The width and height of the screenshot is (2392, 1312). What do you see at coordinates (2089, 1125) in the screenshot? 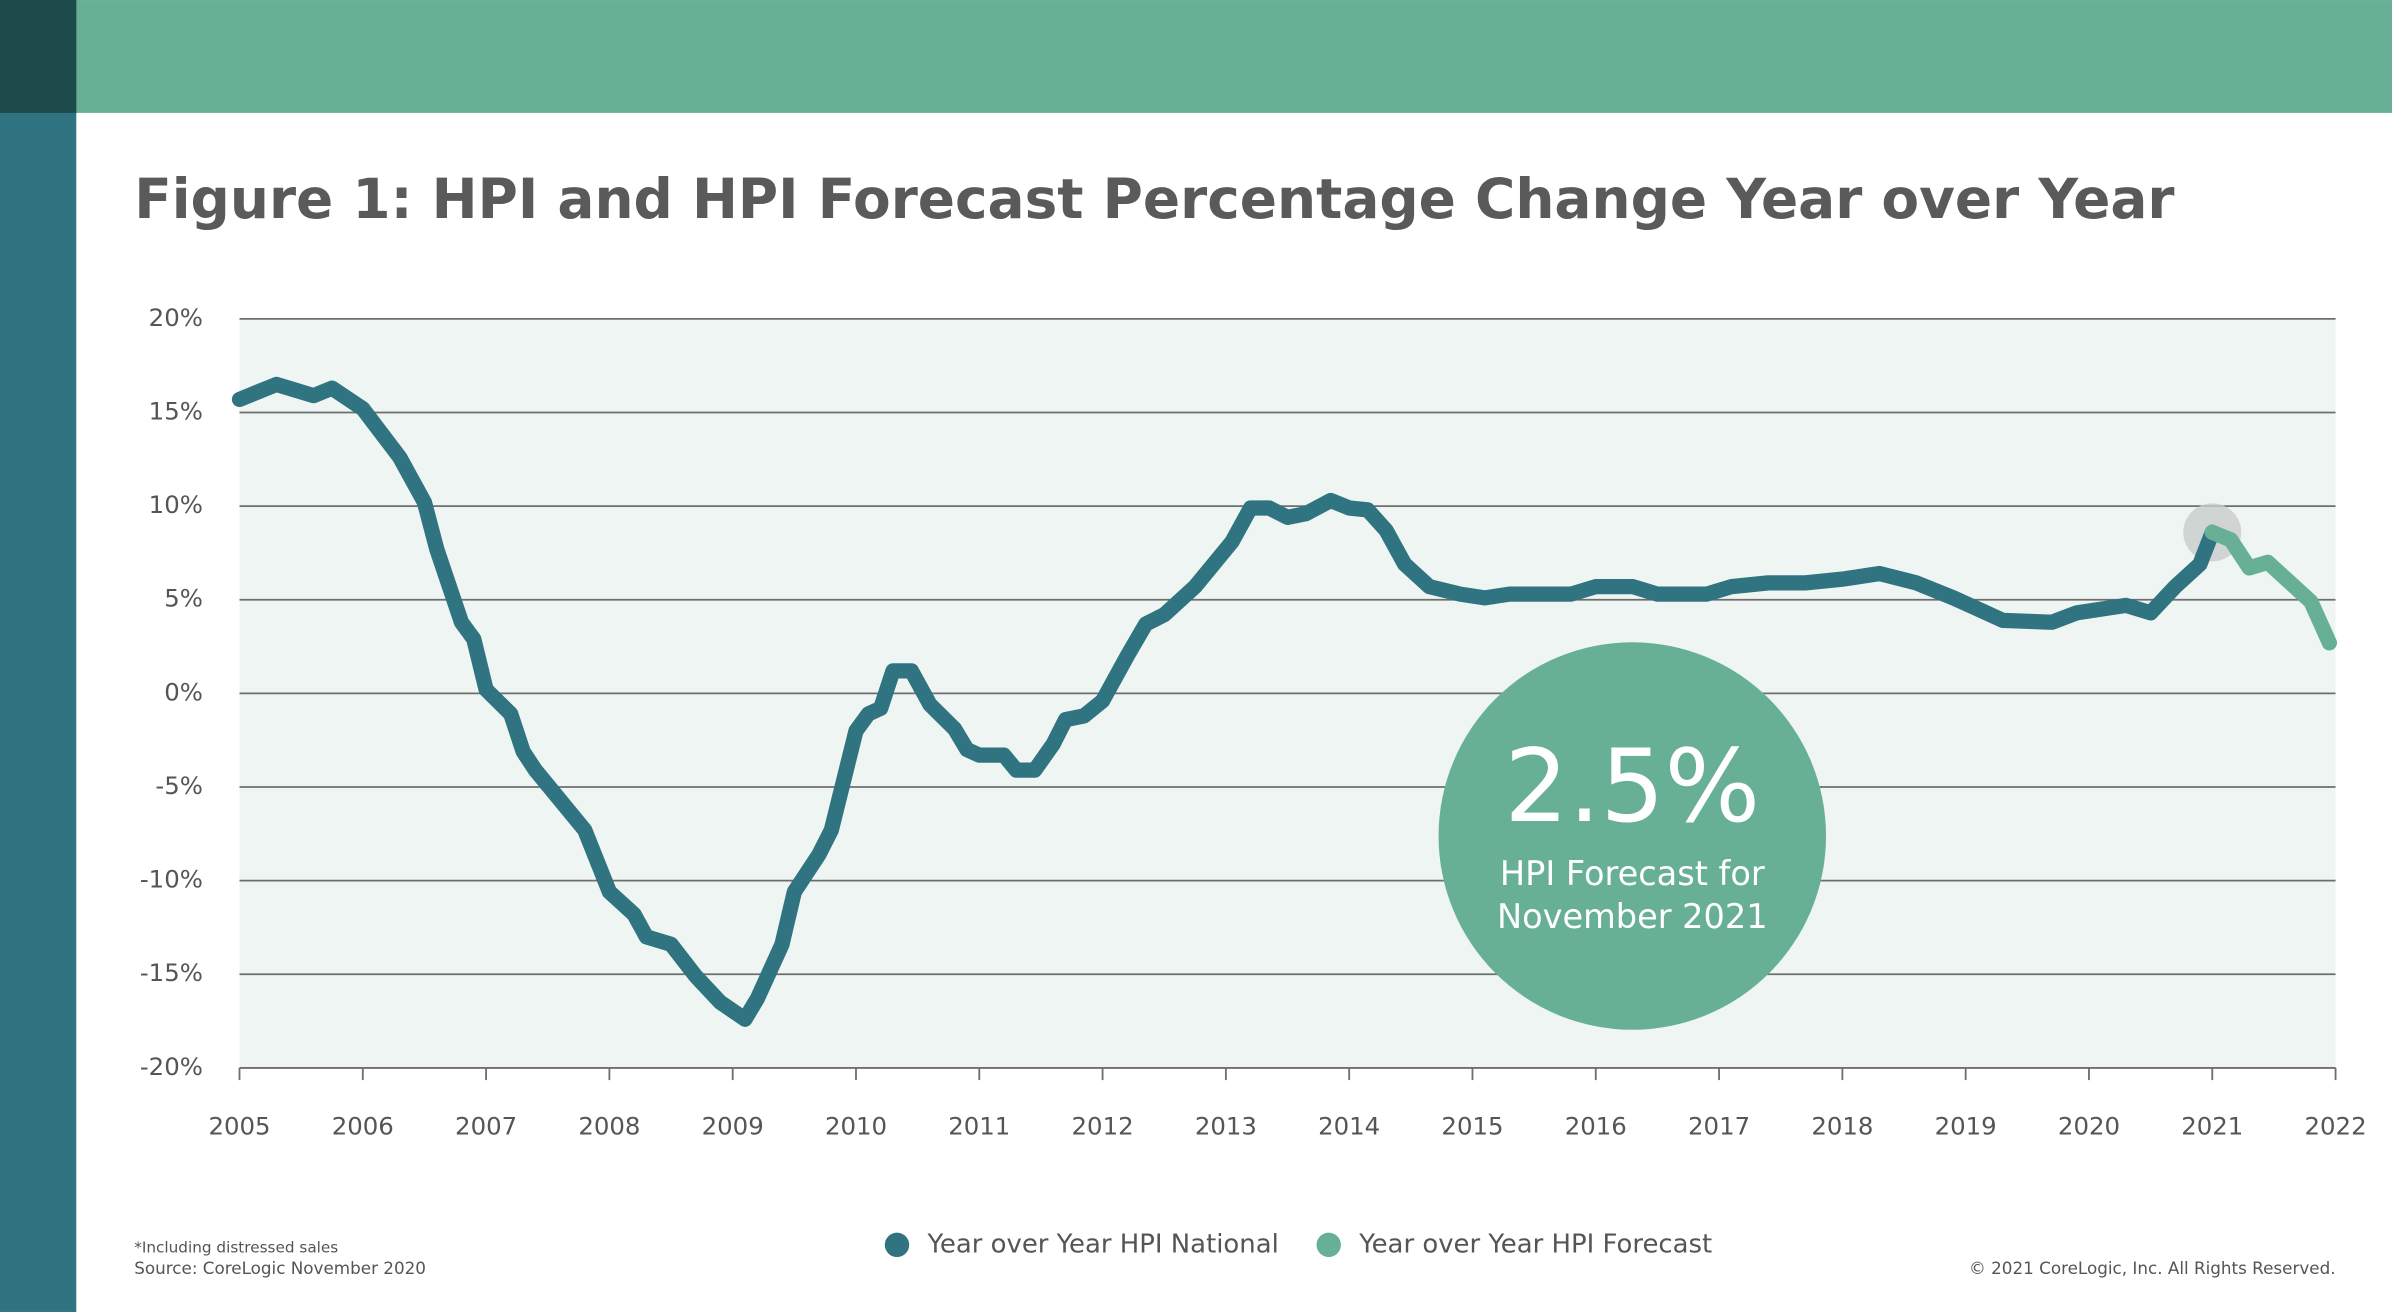
I see `x-tick-label: 2020` at bounding box center [2089, 1125].